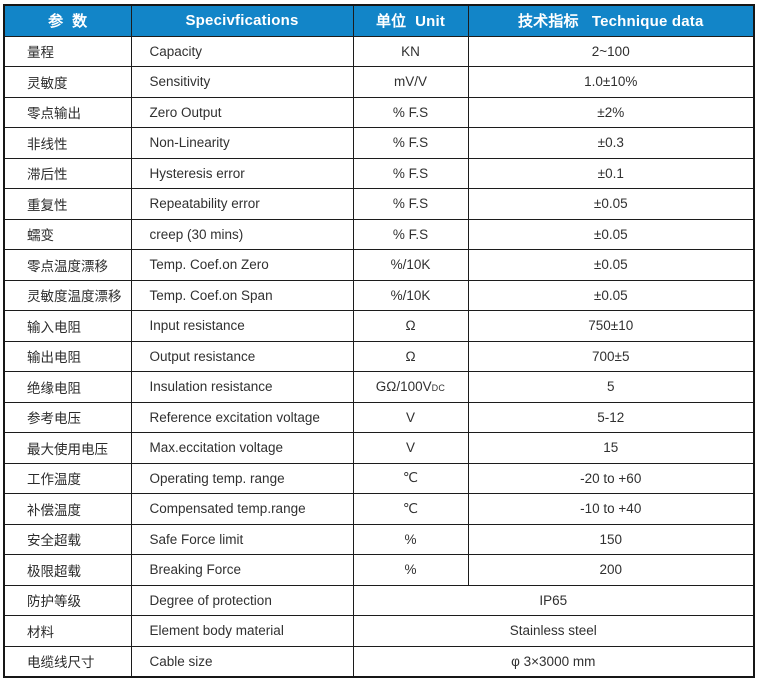 This screenshot has width=759, height=684. What do you see at coordinates (242, 204) in the screenshot?
I see `spec-cell: Repeatability error` at bounding box center [242, 204].